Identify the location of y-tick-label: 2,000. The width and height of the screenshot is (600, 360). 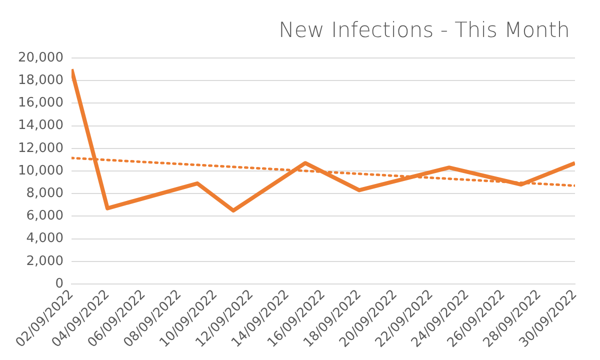
(45, 261).